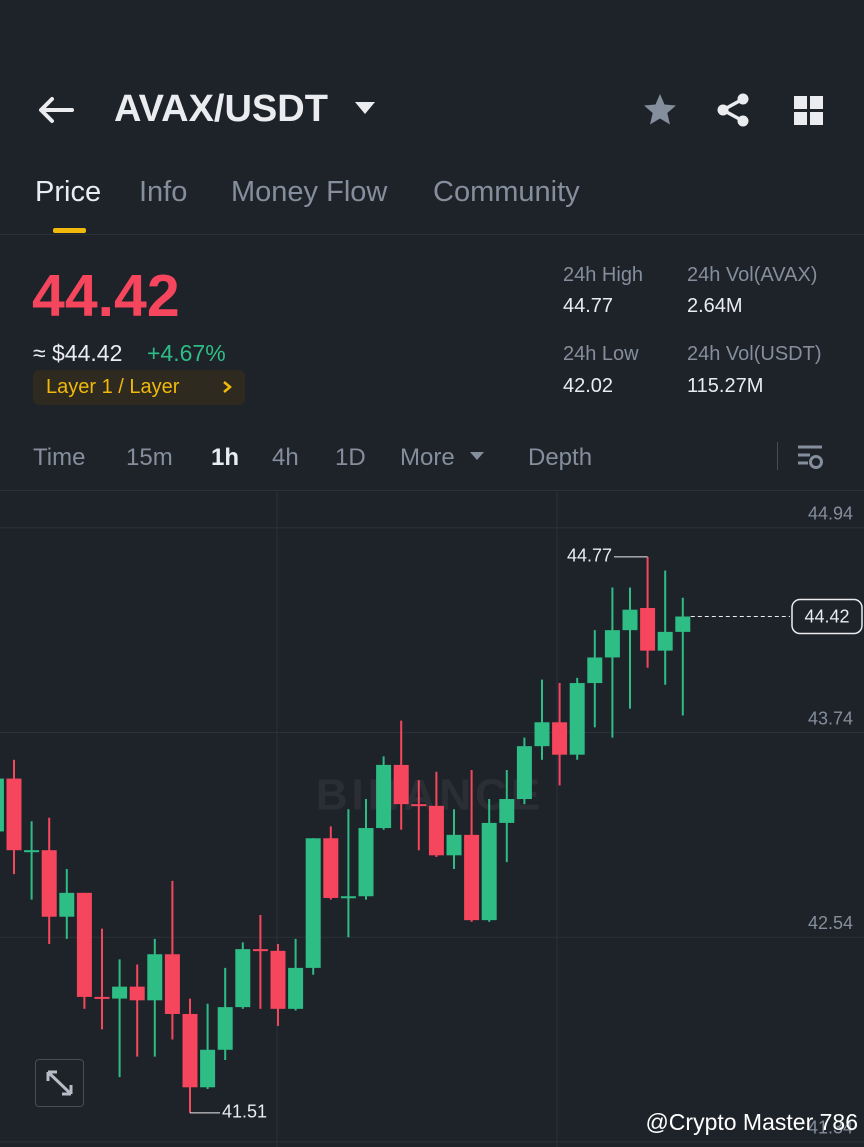  I want to click on stat-value: 115.27M, so click(725, 386).